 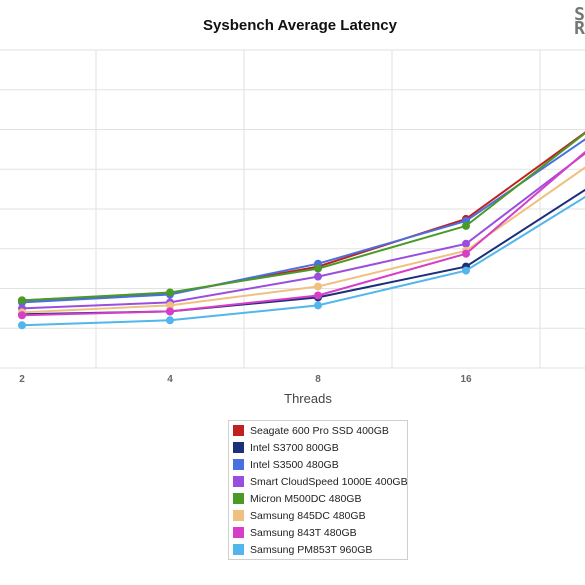 What do you see at coordinates (306, 498) in the screenshot?
I see `legend-label: Micron M500DC 480GB` at bounding box center [306, 498].